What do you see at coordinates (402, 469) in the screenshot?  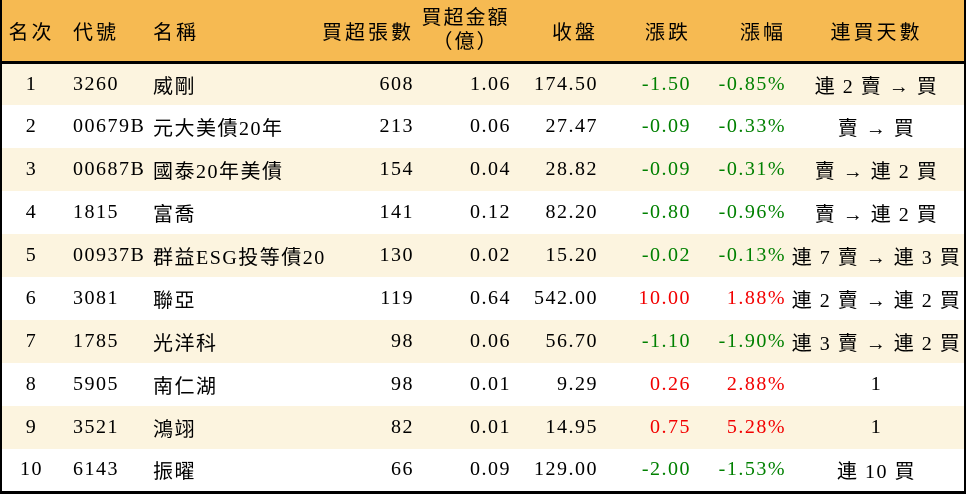 I see `cell-volume: 66` at bounding box center [402, 469].